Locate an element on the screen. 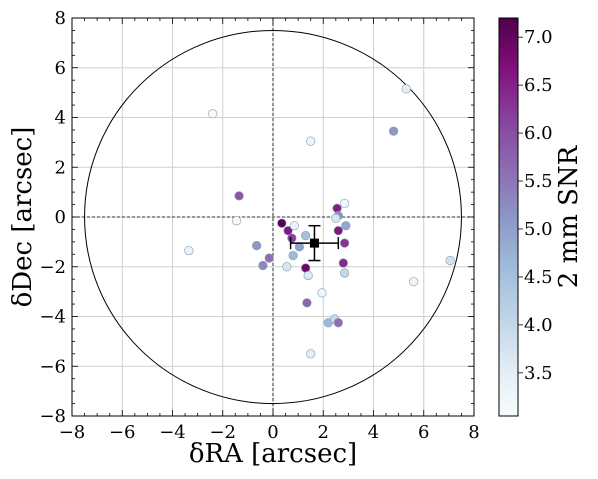  mean-offset-marker is located at coordinates (314, 243).